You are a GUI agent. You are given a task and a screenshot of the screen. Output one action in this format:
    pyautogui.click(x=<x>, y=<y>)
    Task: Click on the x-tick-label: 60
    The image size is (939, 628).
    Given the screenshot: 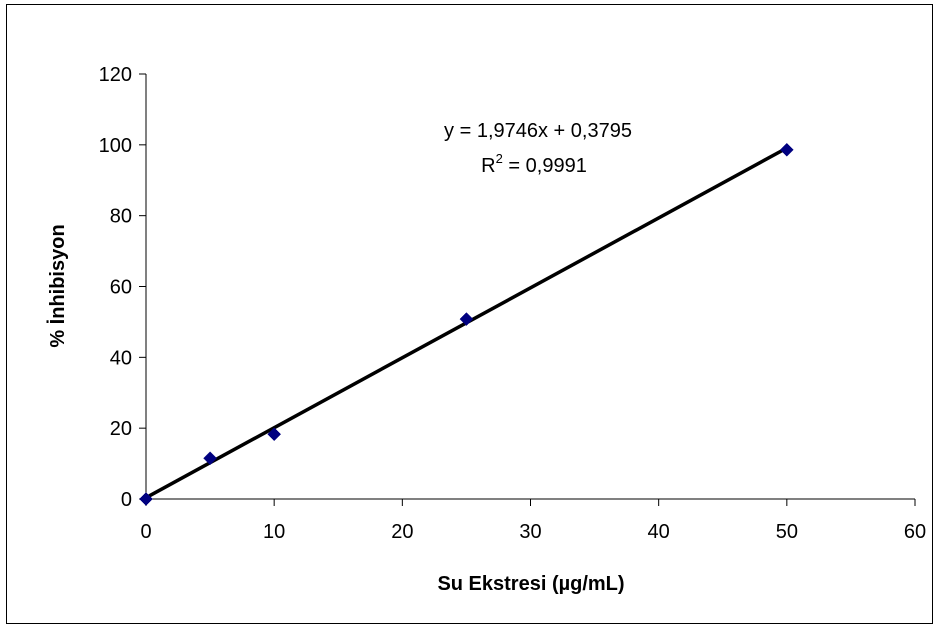 What is the action you would take?
    pyautogui.click(x=915, y=532)
    